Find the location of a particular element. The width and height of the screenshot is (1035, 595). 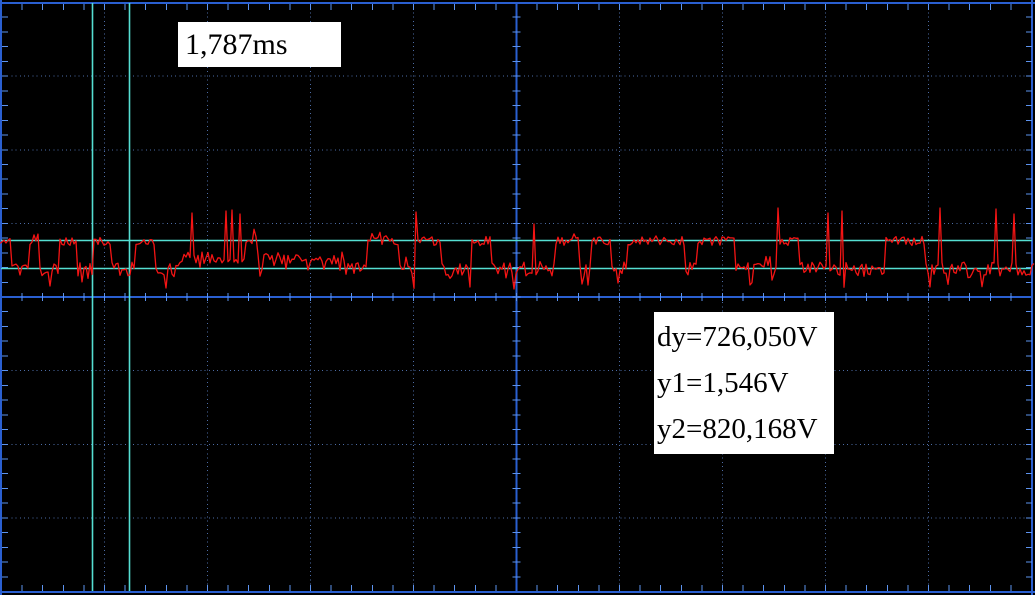

channel-trace is located at coordinates (517, 248).